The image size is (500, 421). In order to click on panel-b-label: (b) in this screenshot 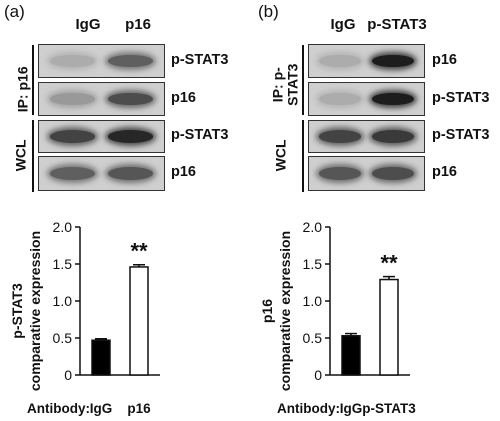, I will do `click(268, 11)`.